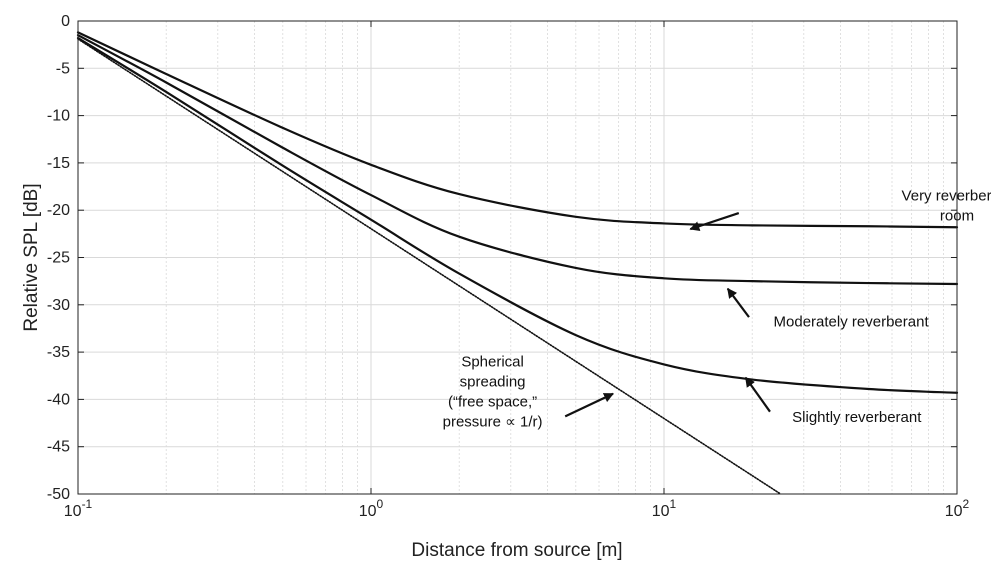  Describe the element at coordinates (58, 305) in the screenshot. I see `y-tick-label: -30` at that location.